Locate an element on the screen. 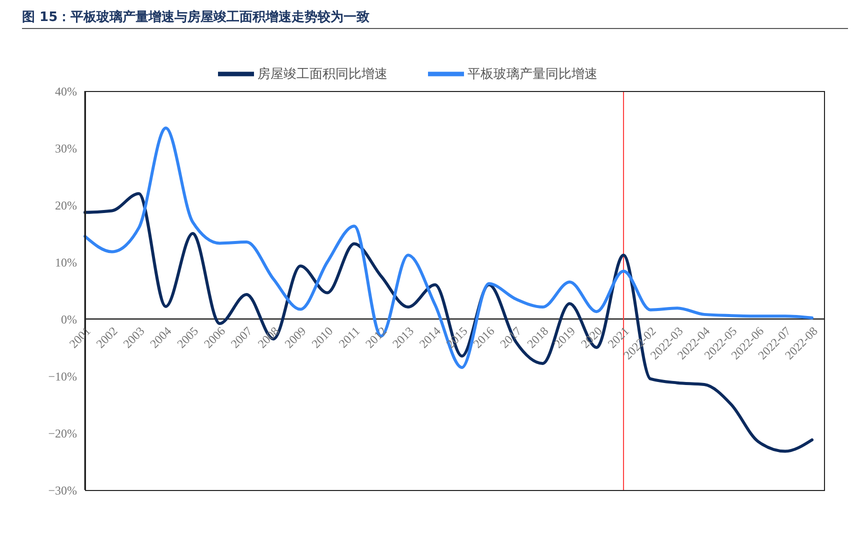 Image resolution: width=866 pixels, height=557 pixels. y-tick-label: 40% is located at coordinates (66, 91).